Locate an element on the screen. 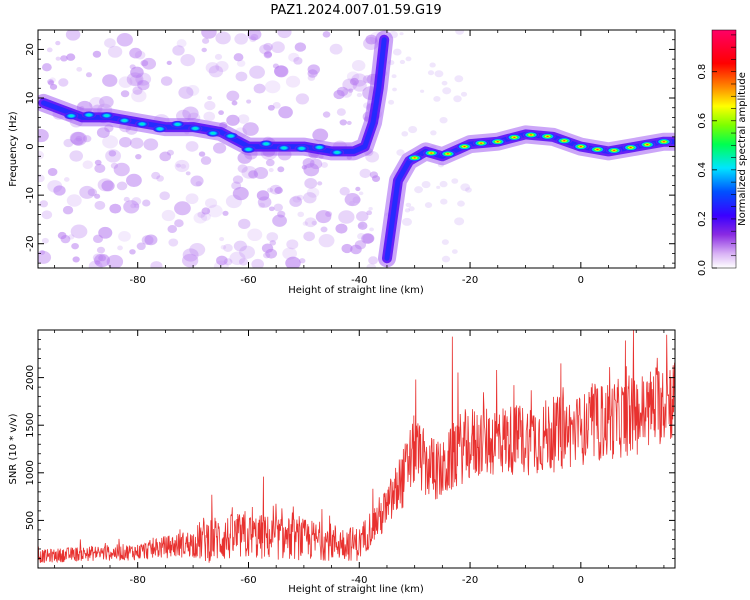 The height and width of the screenshot is (600, 750). colorbar-tick-label: 0.8 is located at coordinates (702, 72).